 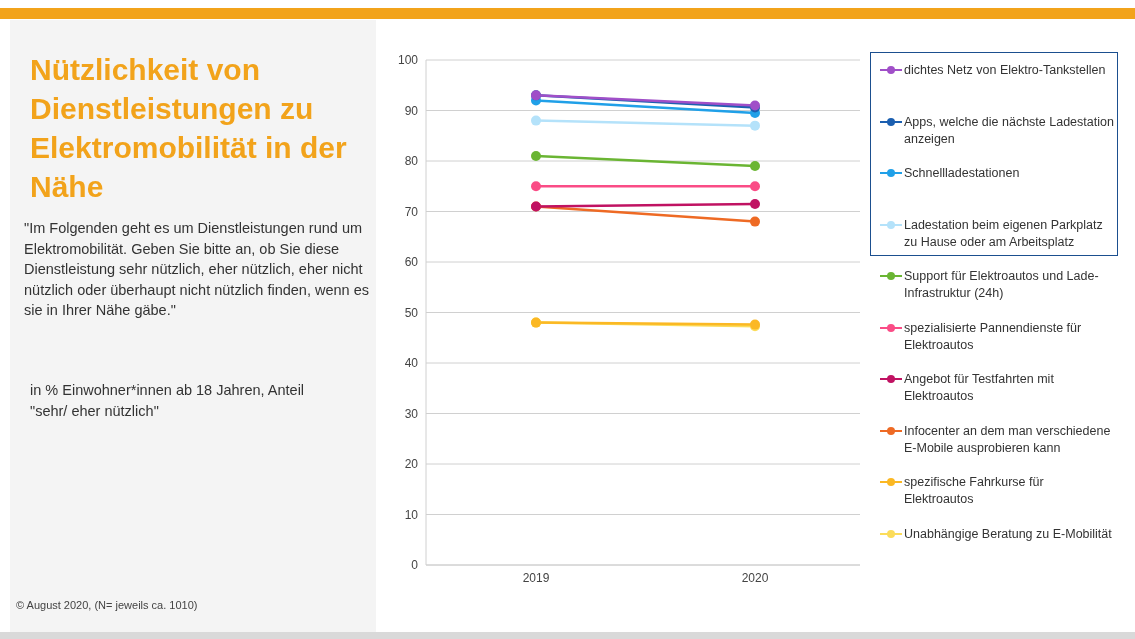 I want to click on y-tick-label: 50, so click(x=411, y=312).